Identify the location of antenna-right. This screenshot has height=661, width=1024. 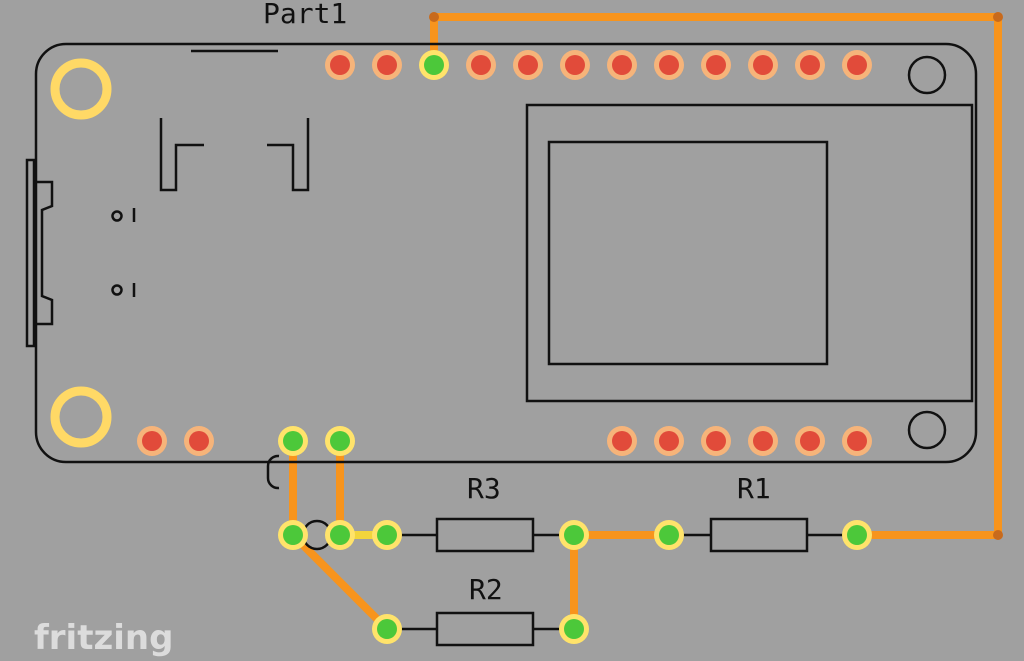
(288, 155).